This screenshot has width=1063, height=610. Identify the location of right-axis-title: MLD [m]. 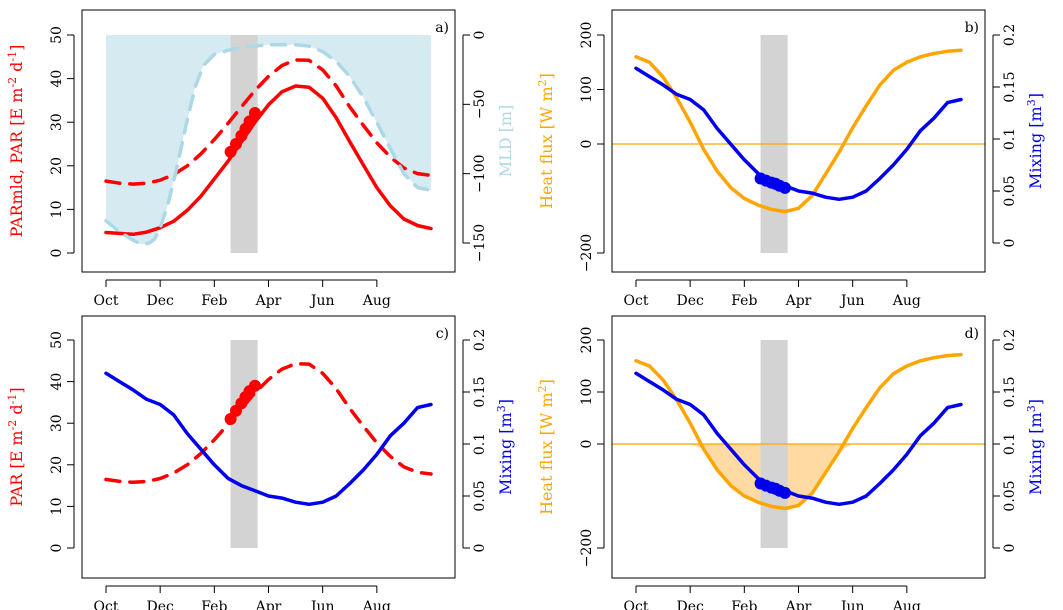
(505, 141).